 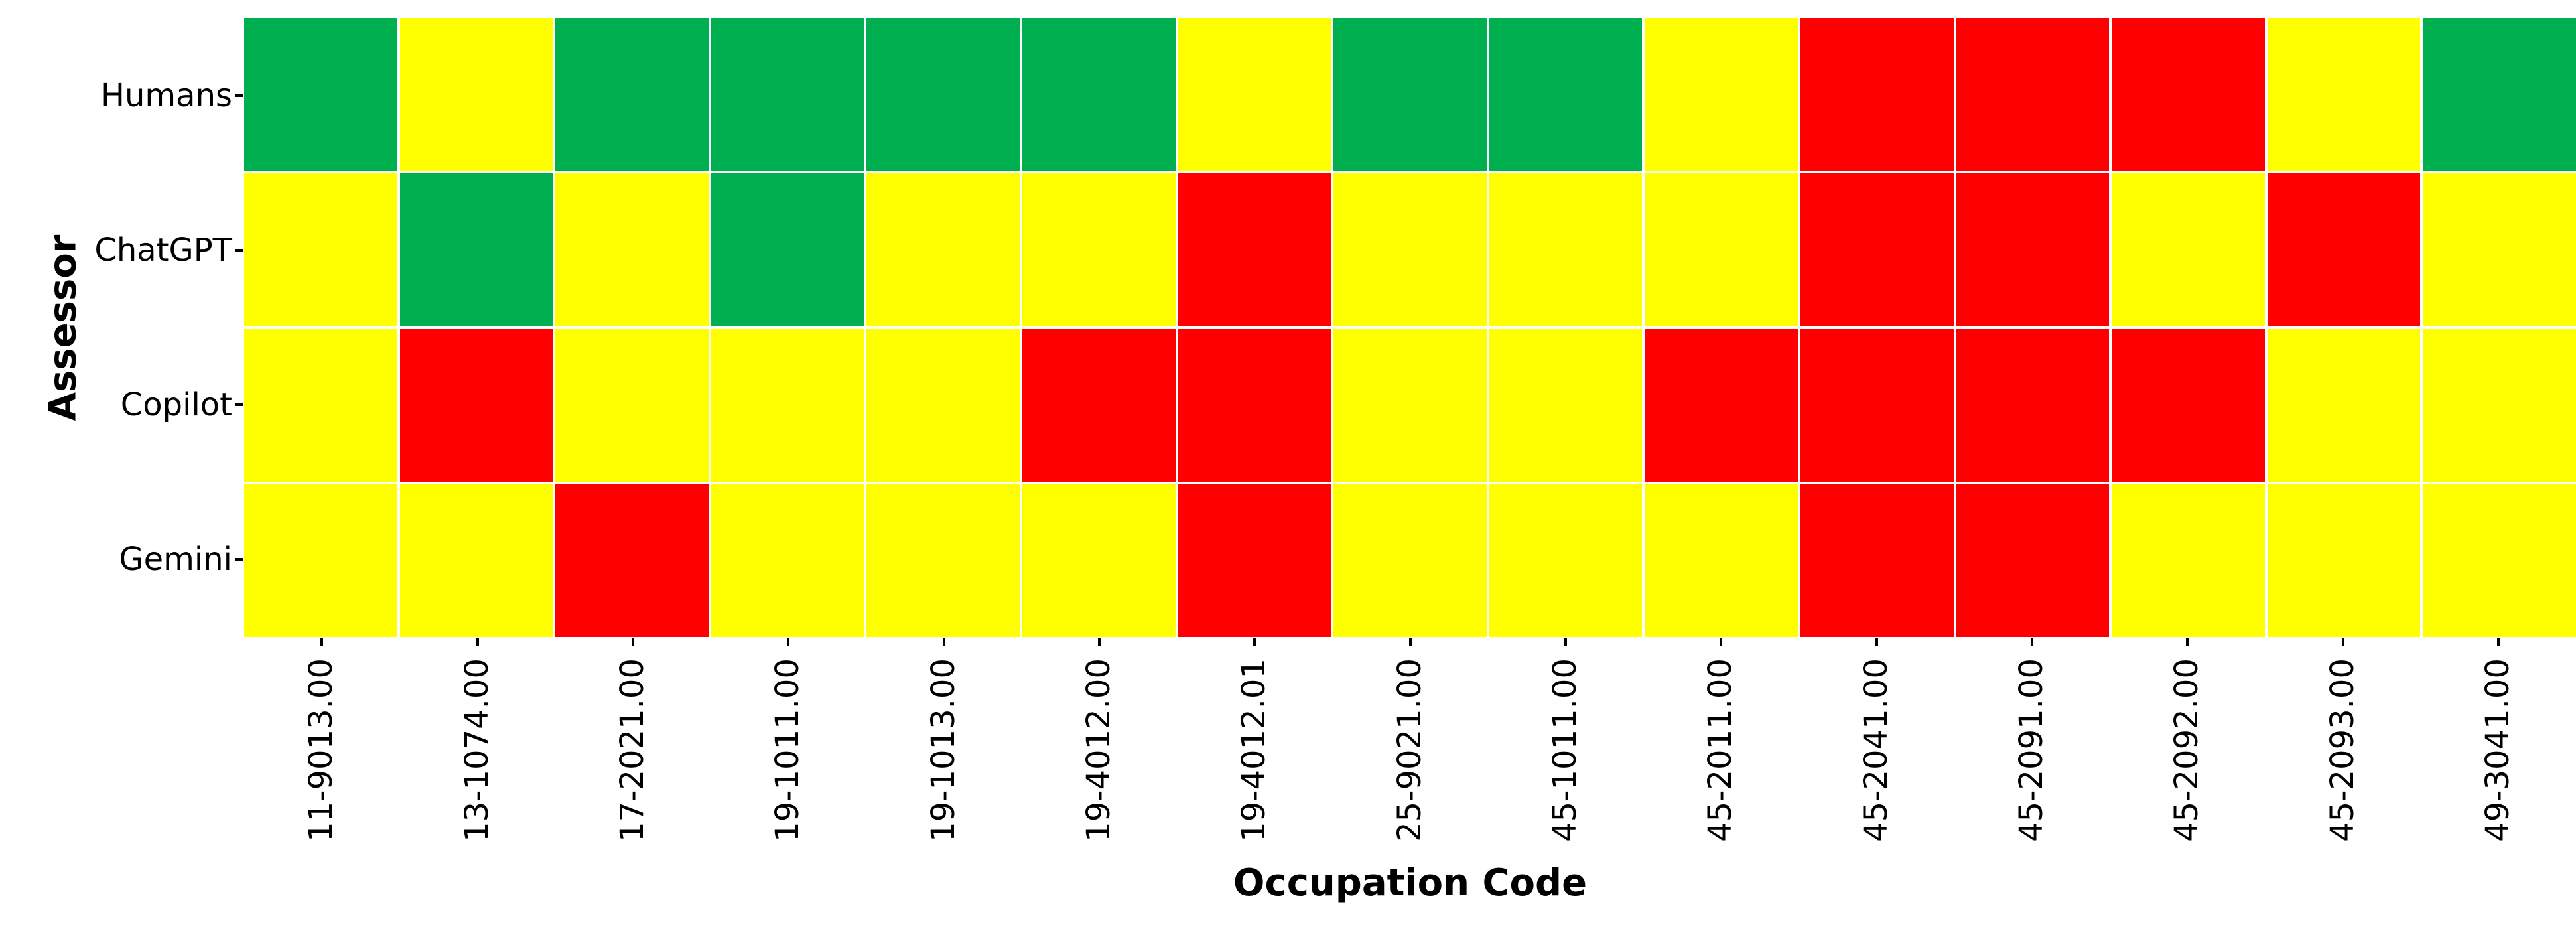 I want to click on heatmap-cell-Gemini-19-4012.00, so click(x=1099, y=560).